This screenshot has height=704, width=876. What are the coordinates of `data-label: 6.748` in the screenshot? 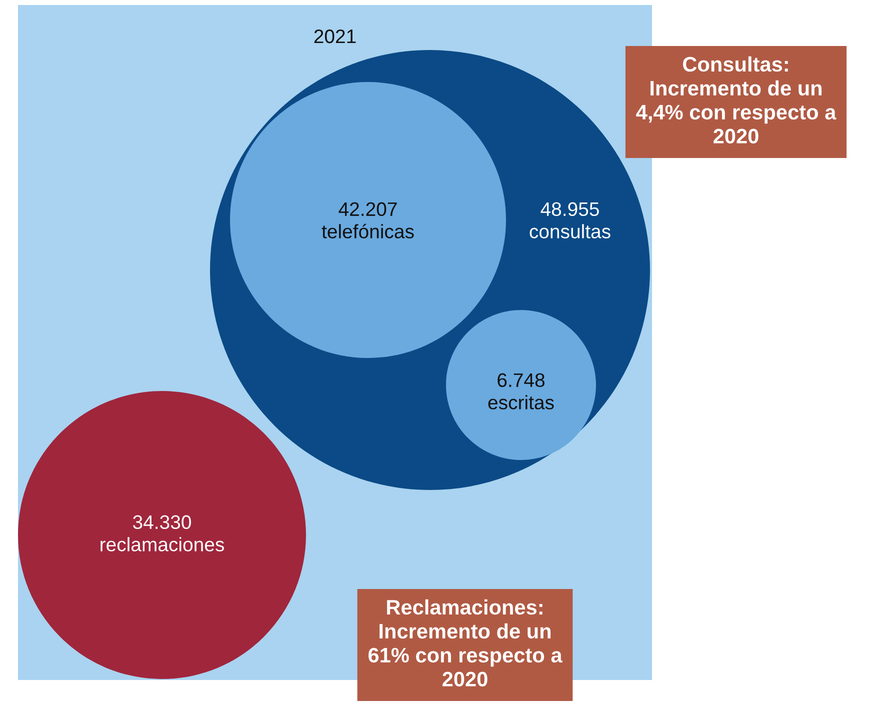 It's located at (521, 380).